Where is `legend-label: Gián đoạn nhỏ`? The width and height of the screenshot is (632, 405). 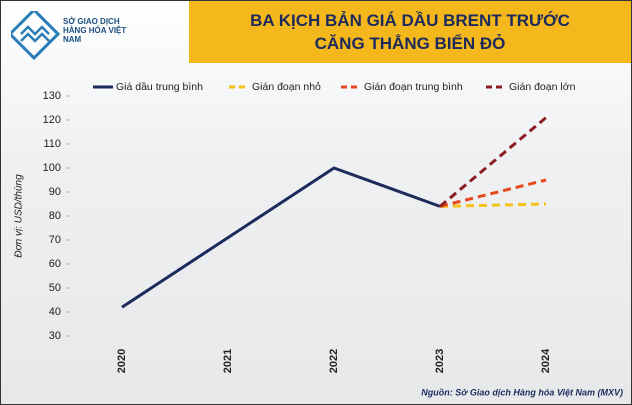
legend-label: Gián đoạn nhỏ is located at coordinates (286, 87).